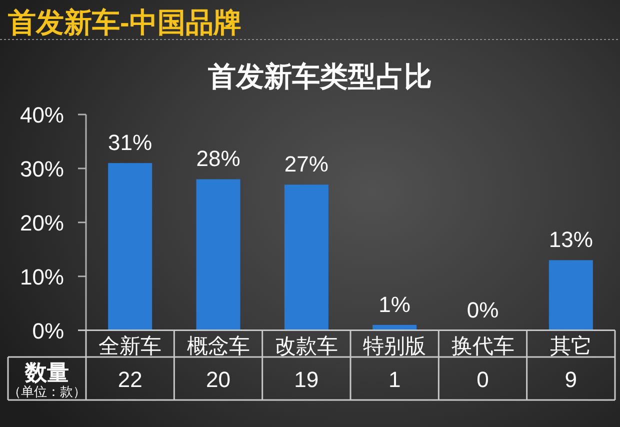 Image resolution: width=620 pixels, height=427 pixels. I want to click on subtitle: 首发新车类型占比, so click(320, 76).